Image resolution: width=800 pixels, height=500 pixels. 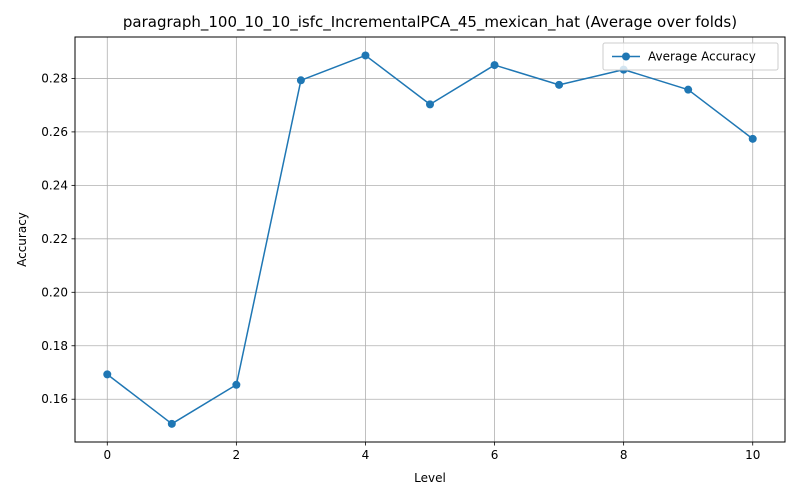 I want to click on x-tick-label: 0, so click(x=107, y=455).